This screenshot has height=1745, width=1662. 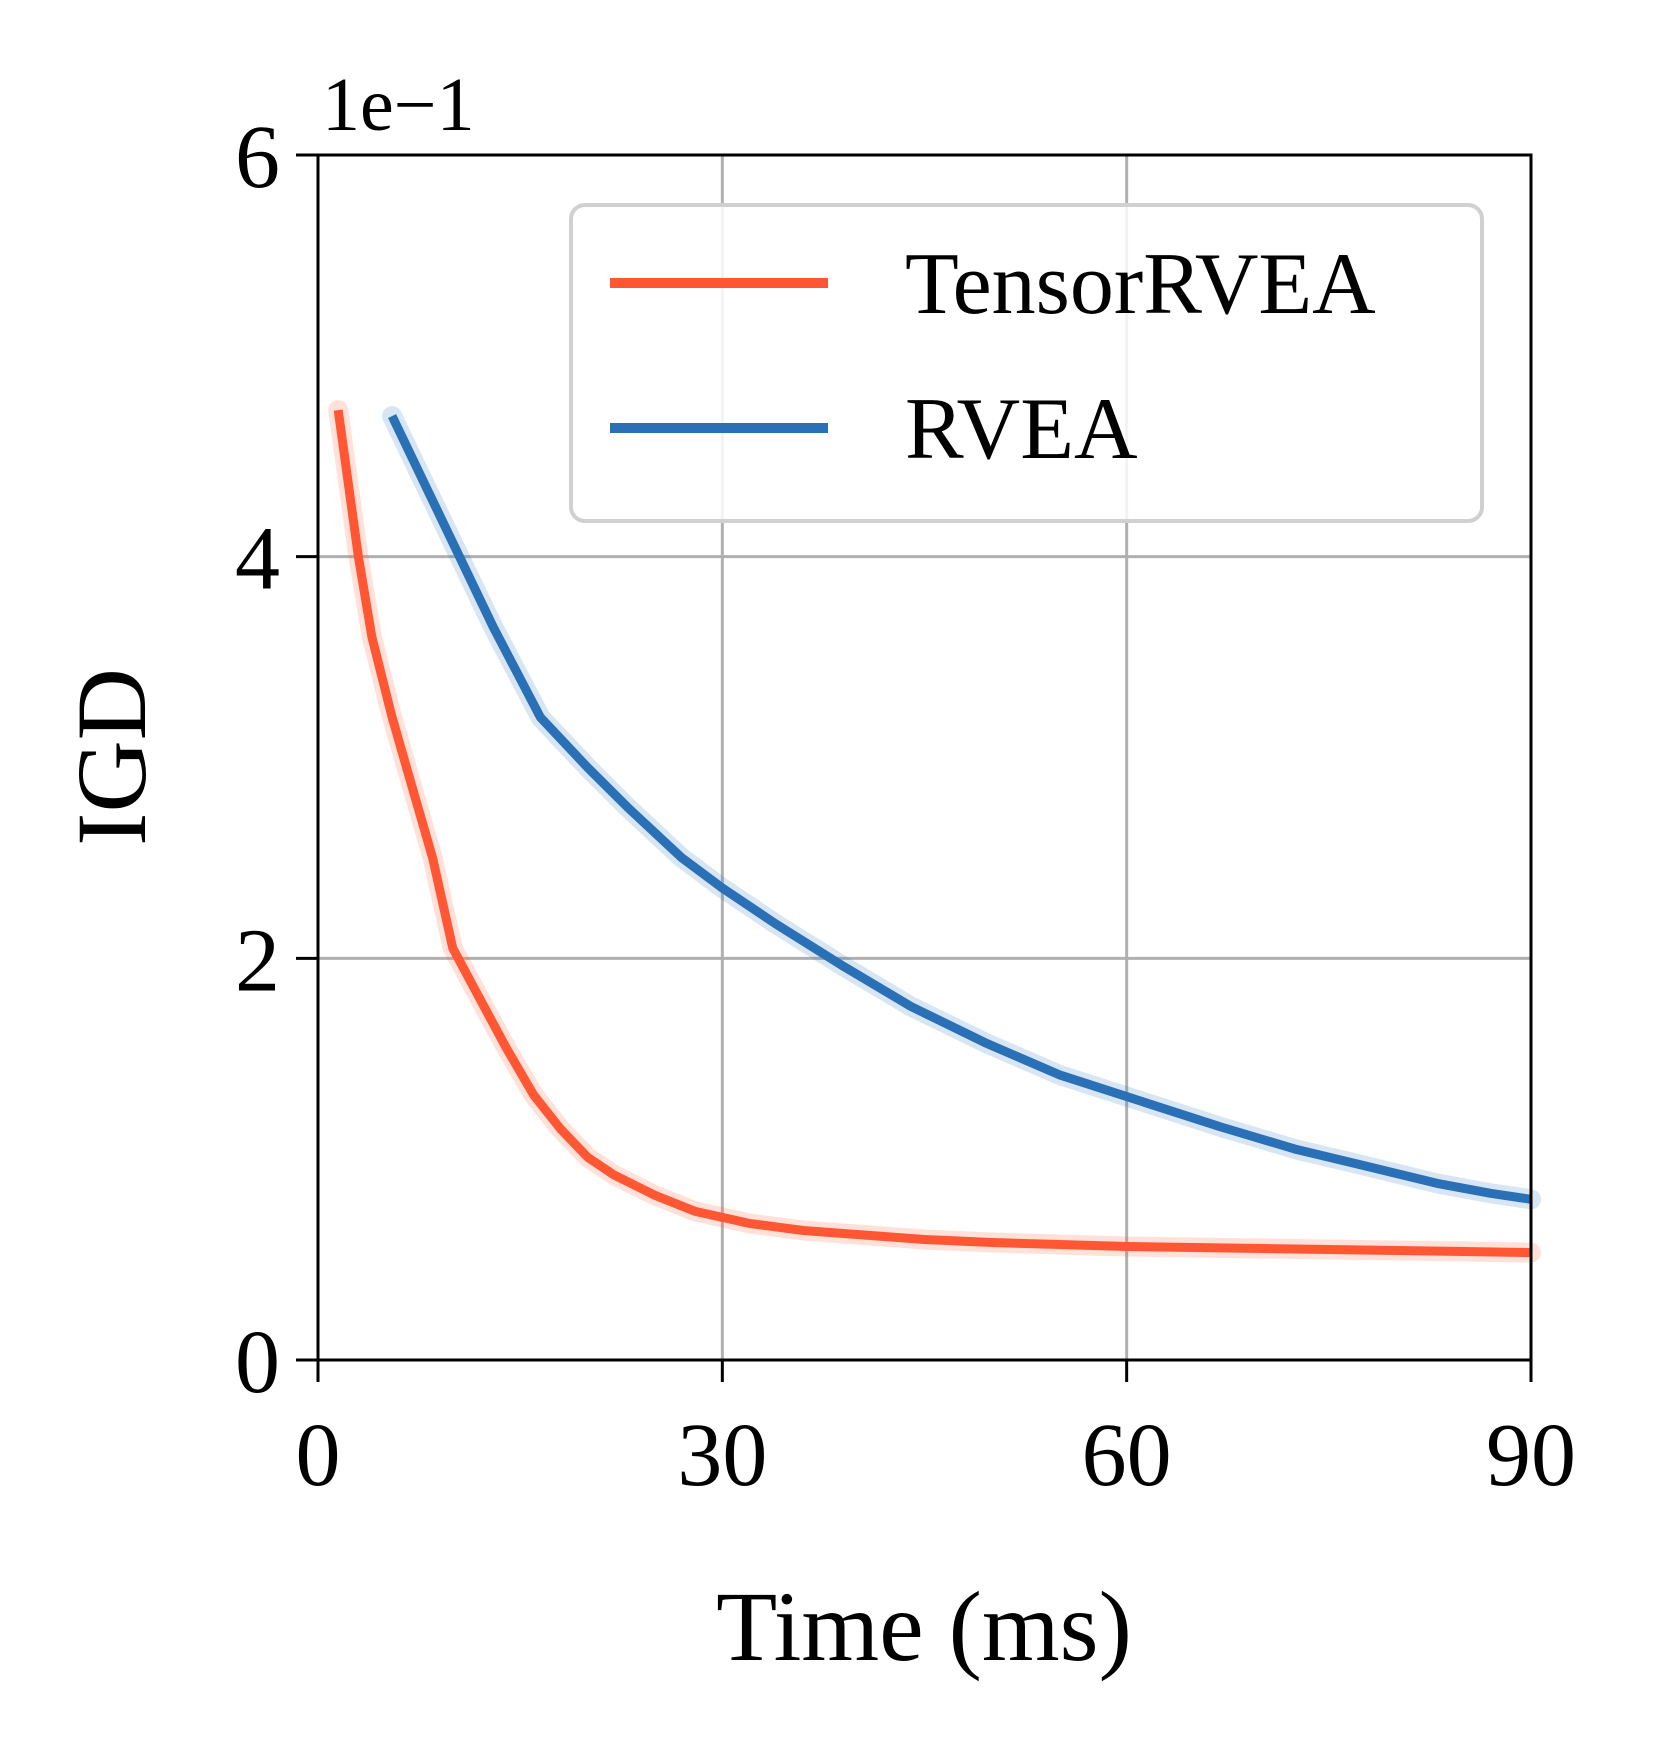 What do you see at coordinates (1127, 1455) in the screenshot?
I see `x-tick-label: 60` at bounding box center [1127, 1455].